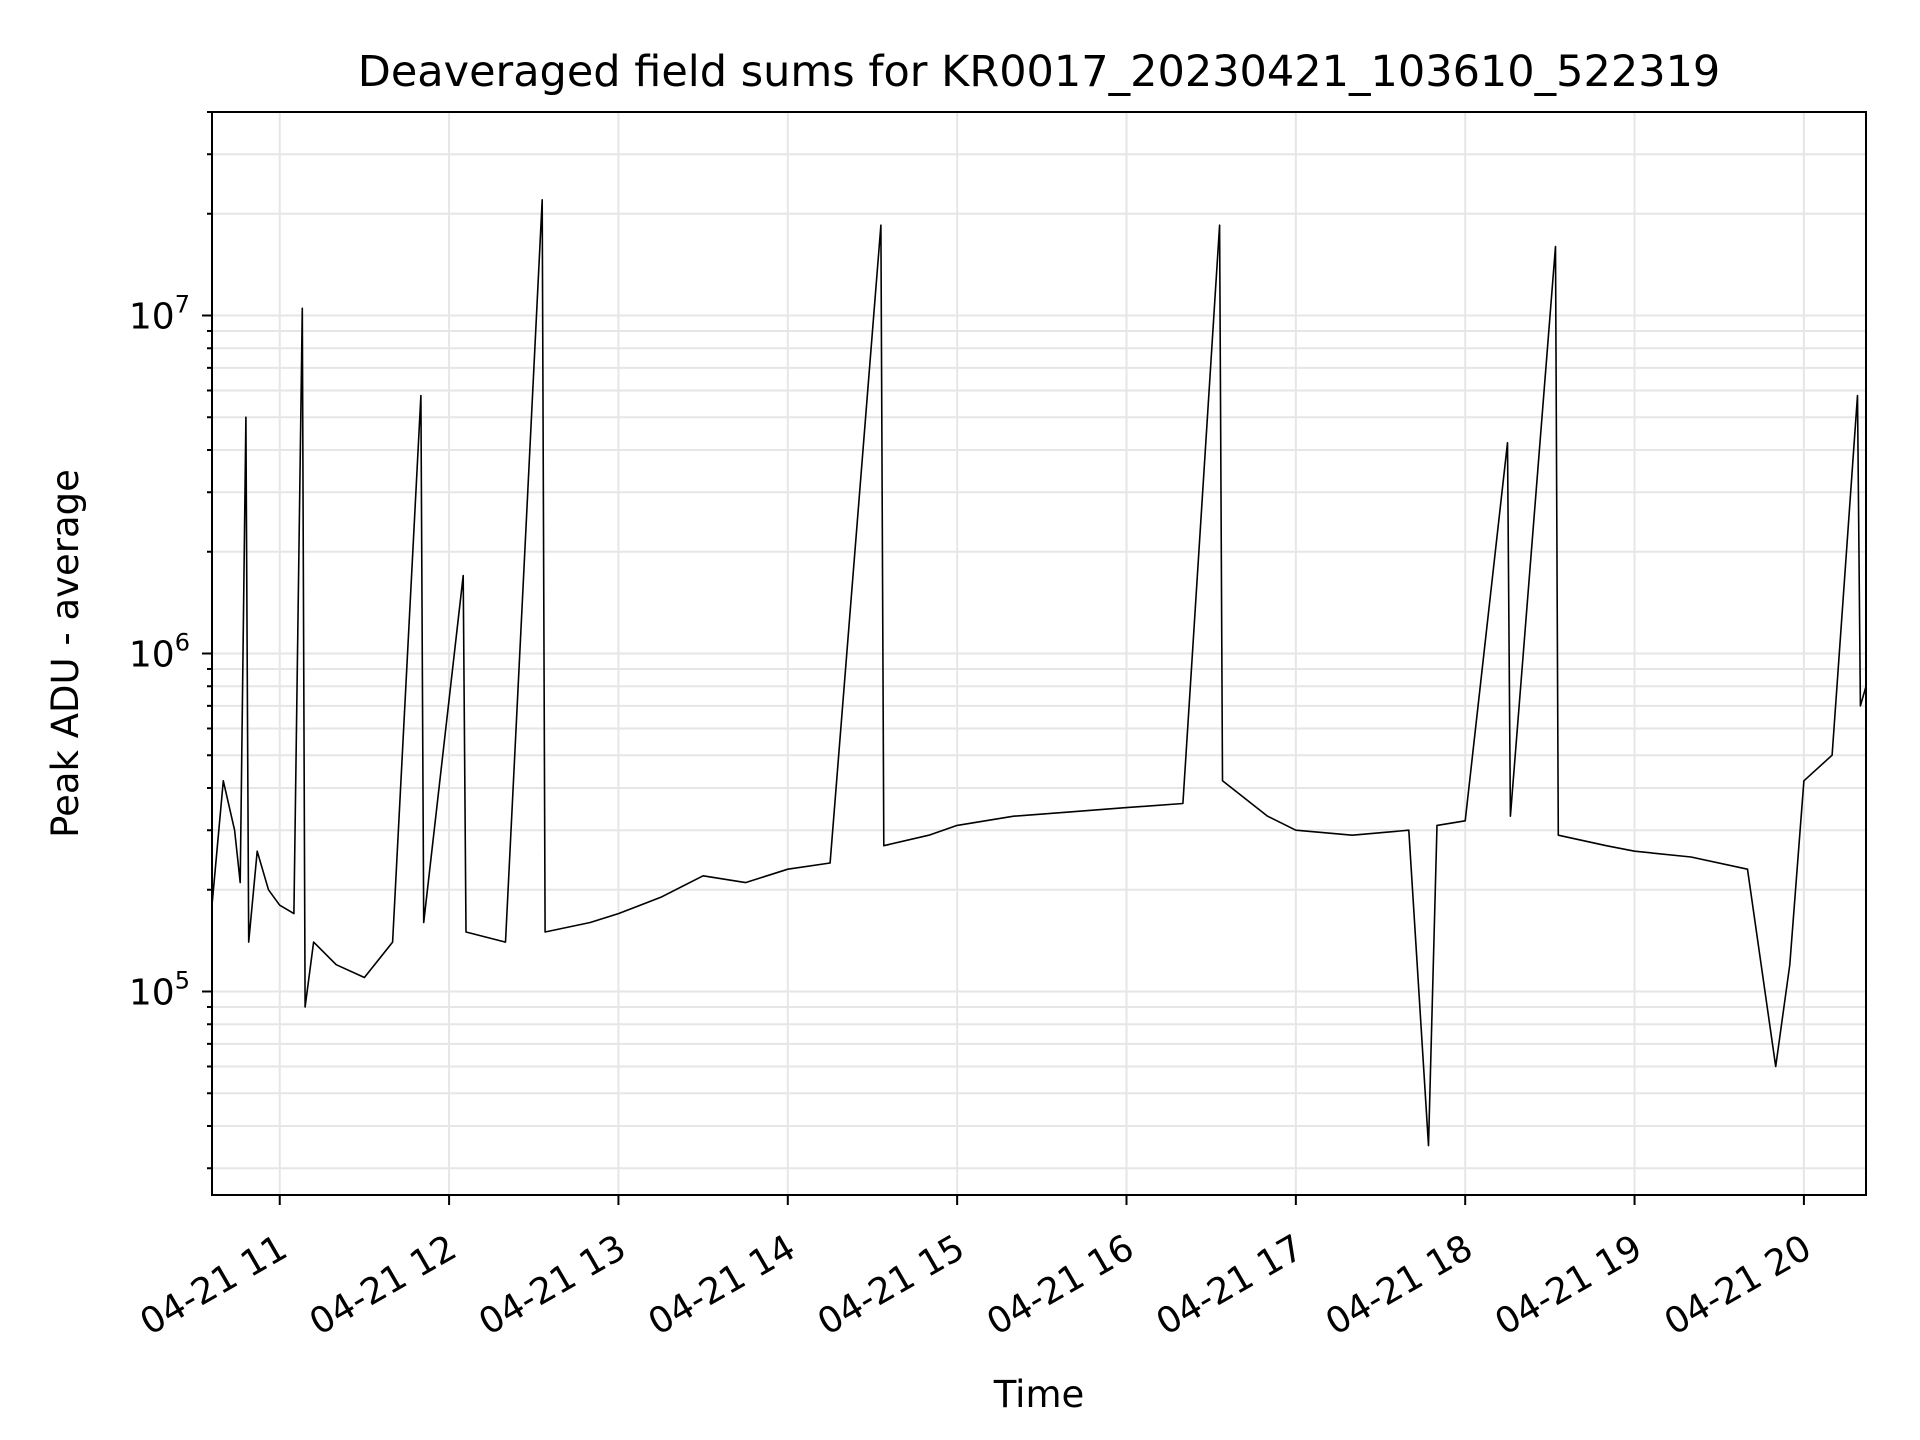 Image resolution: width=1920 pixels, height=1440 pixels. What do you see at coordinates (159, 313) in the screenshot?
I see `y-tick-label: 10⁷` at bounding box center [159, 313].